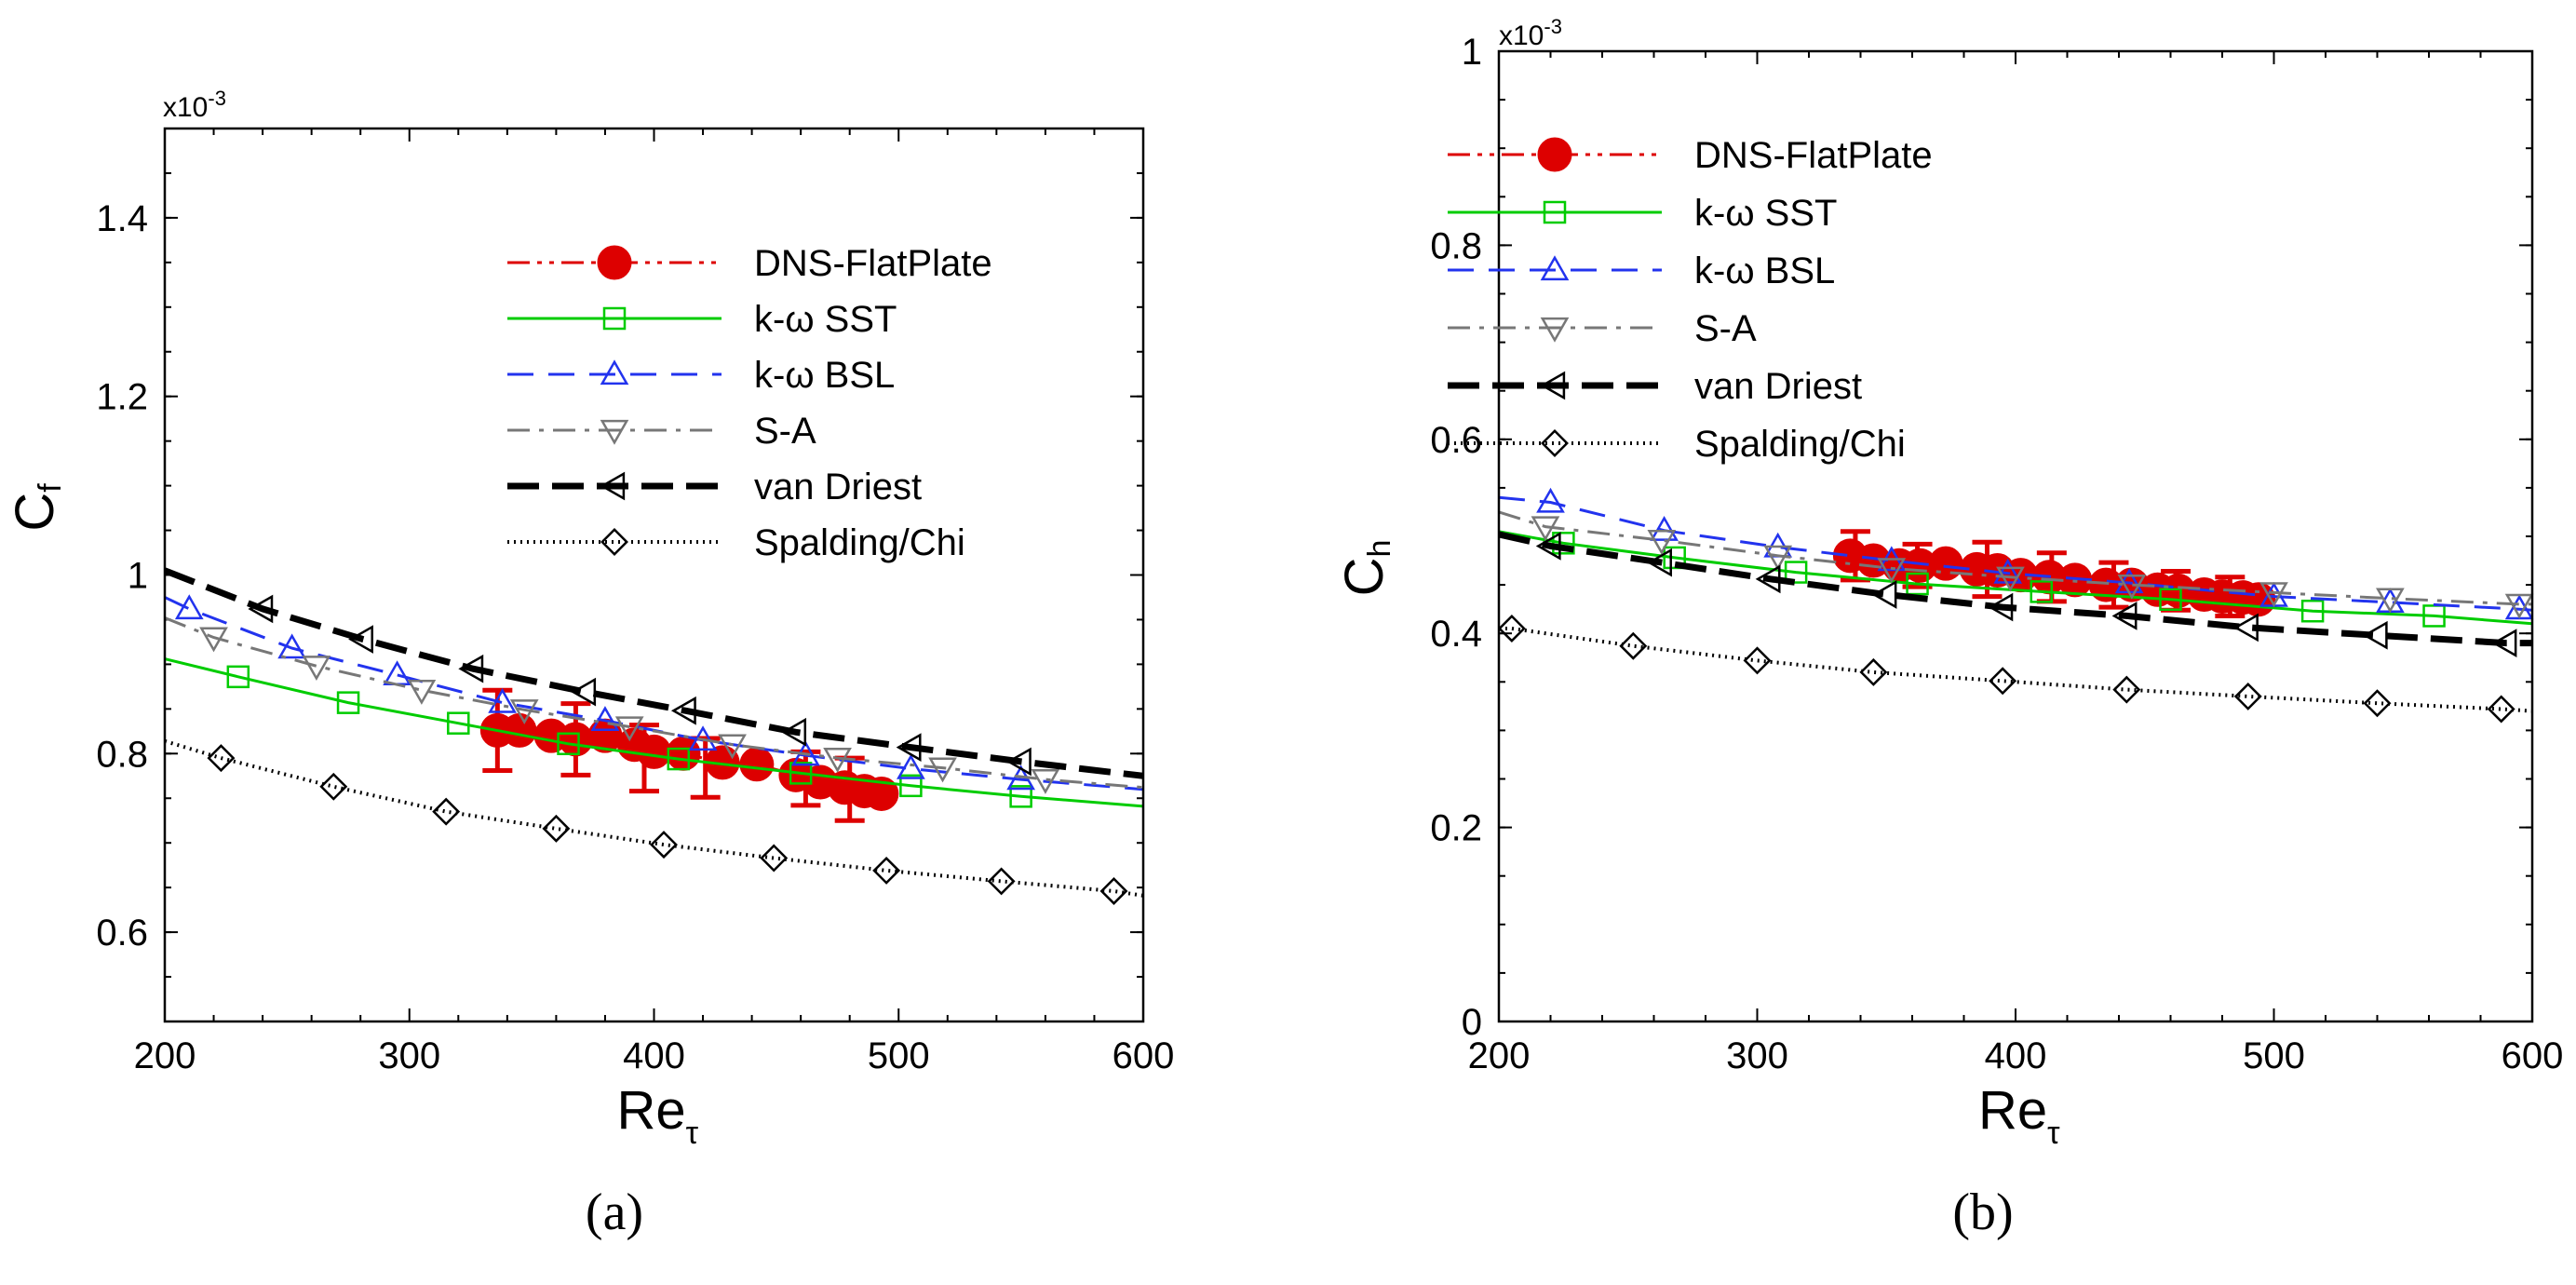  What do you see at coordinates (1456, 828) in the screenshot?
I see `y-tick-label: 0.2` at bounding box center [1456, 828].